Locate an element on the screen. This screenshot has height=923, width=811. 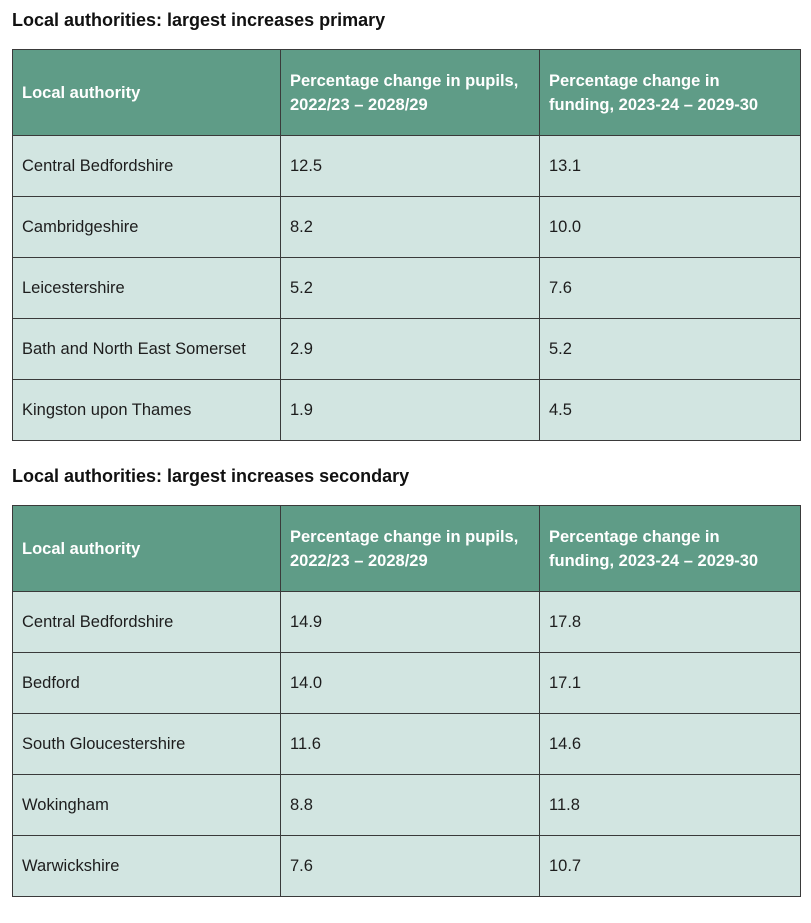
table-row: Cambridgeshire 8.2 10.0 is located at coordinates (406, 227).